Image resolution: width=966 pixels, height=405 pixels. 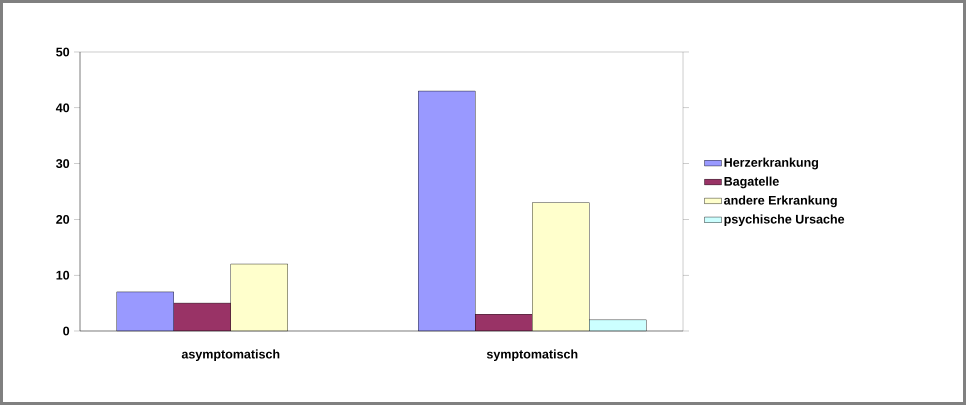 What do you see at coordinates (66, 331) in the screenshot?
I see `y-tick-label: 0` at bounding box center [66, 331].